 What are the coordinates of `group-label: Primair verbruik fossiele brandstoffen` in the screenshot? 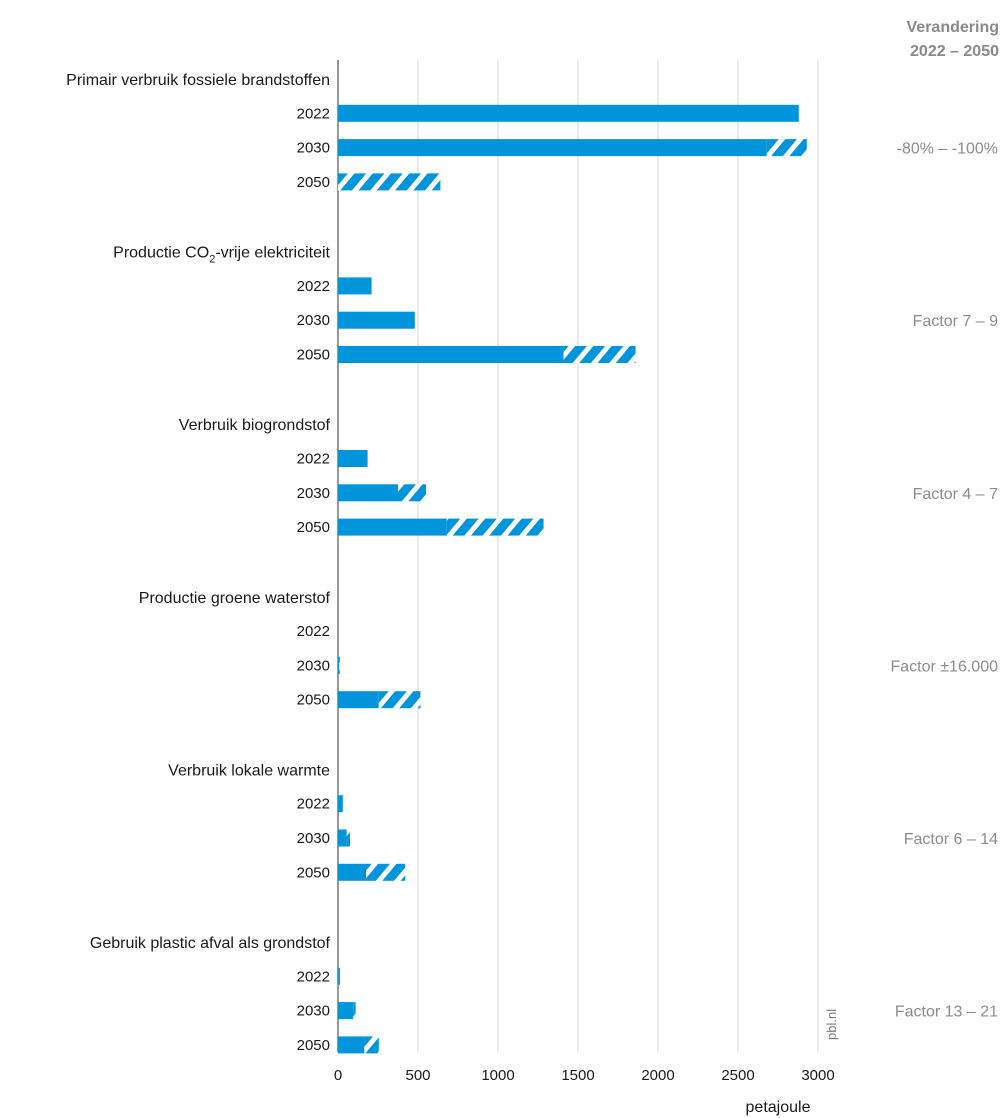 It's located at (198, 80).